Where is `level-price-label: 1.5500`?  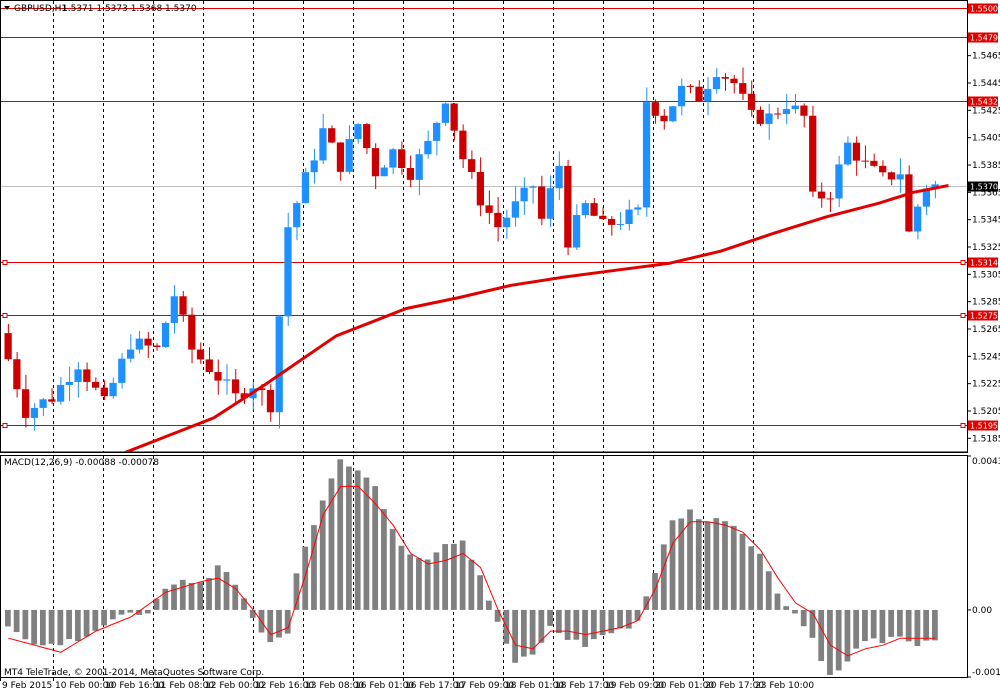
level-price-label: 1.5500 is located at coordinates (984, 9).